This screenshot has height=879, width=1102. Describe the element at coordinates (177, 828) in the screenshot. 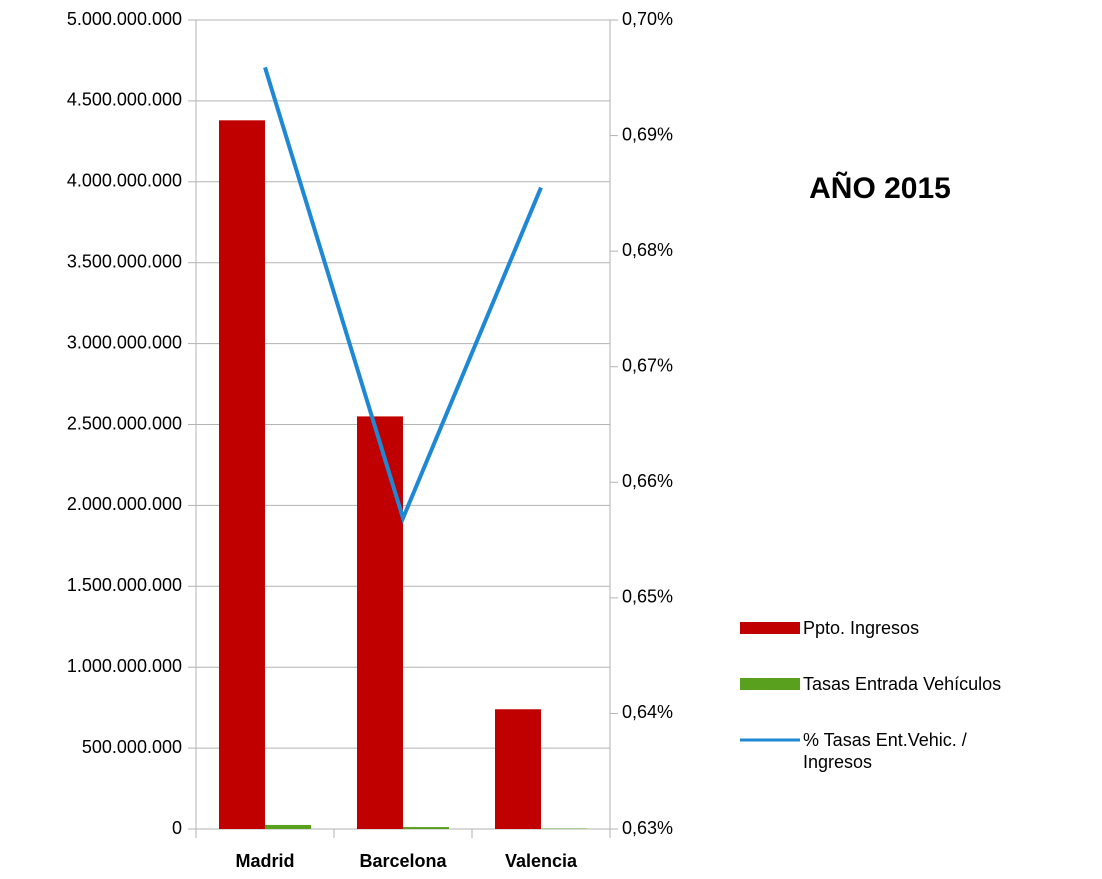

I see `y-tick-label: 0` at that location.